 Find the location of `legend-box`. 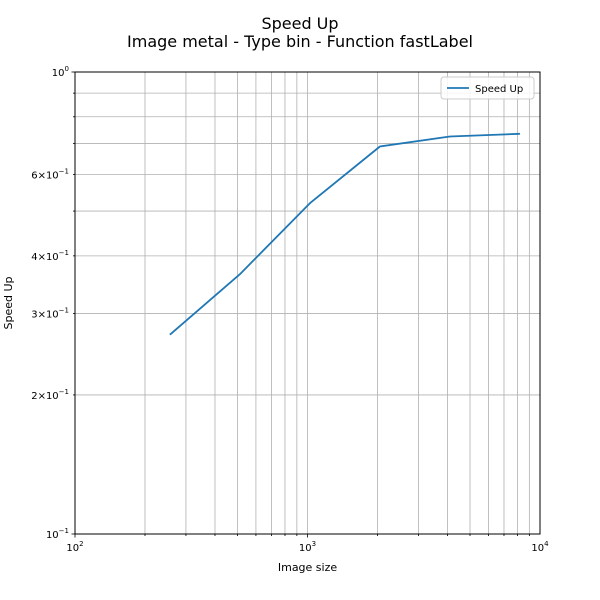

legend-box is located at coordinates (487, 88).